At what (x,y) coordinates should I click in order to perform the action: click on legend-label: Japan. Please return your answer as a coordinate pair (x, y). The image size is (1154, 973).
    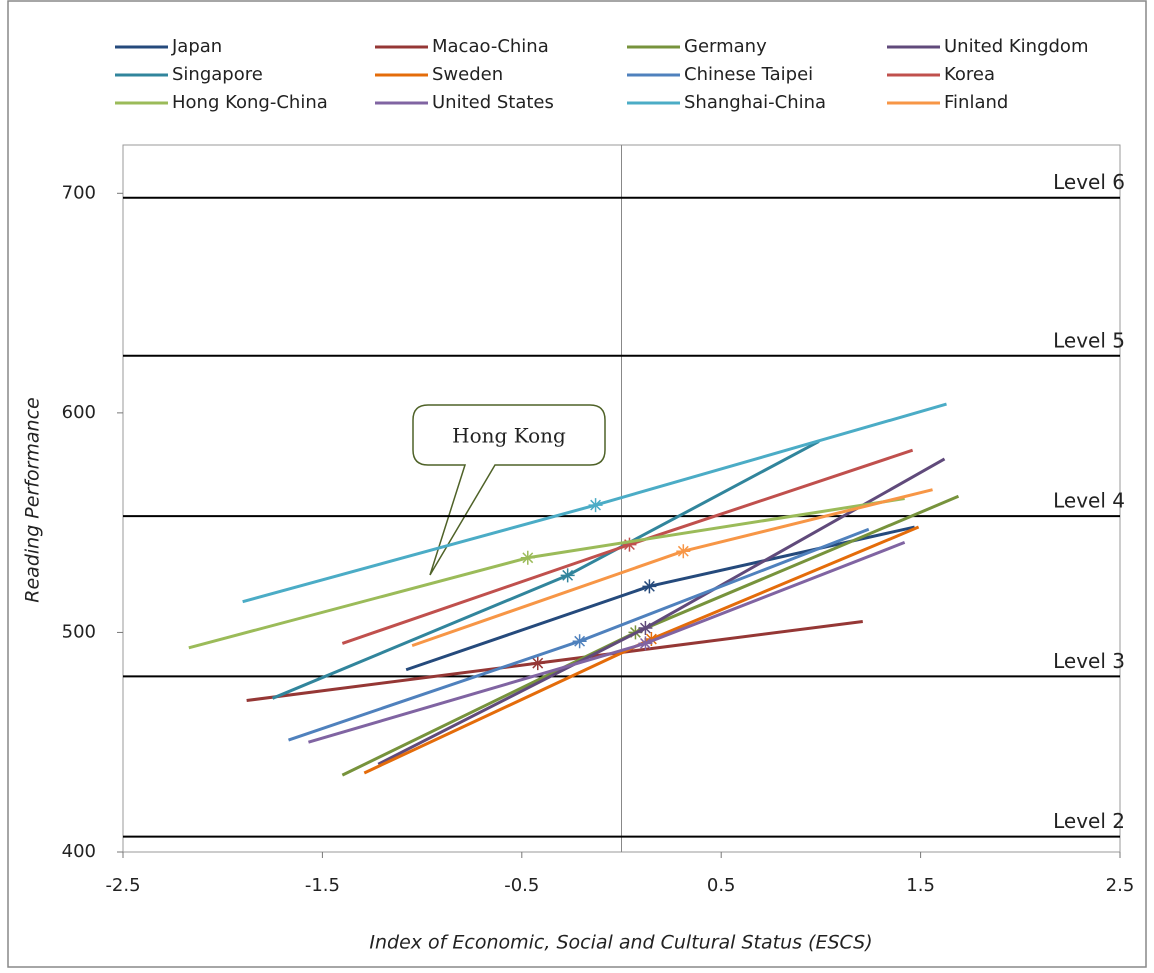
    Looking at the image, I should click on (196, 46).